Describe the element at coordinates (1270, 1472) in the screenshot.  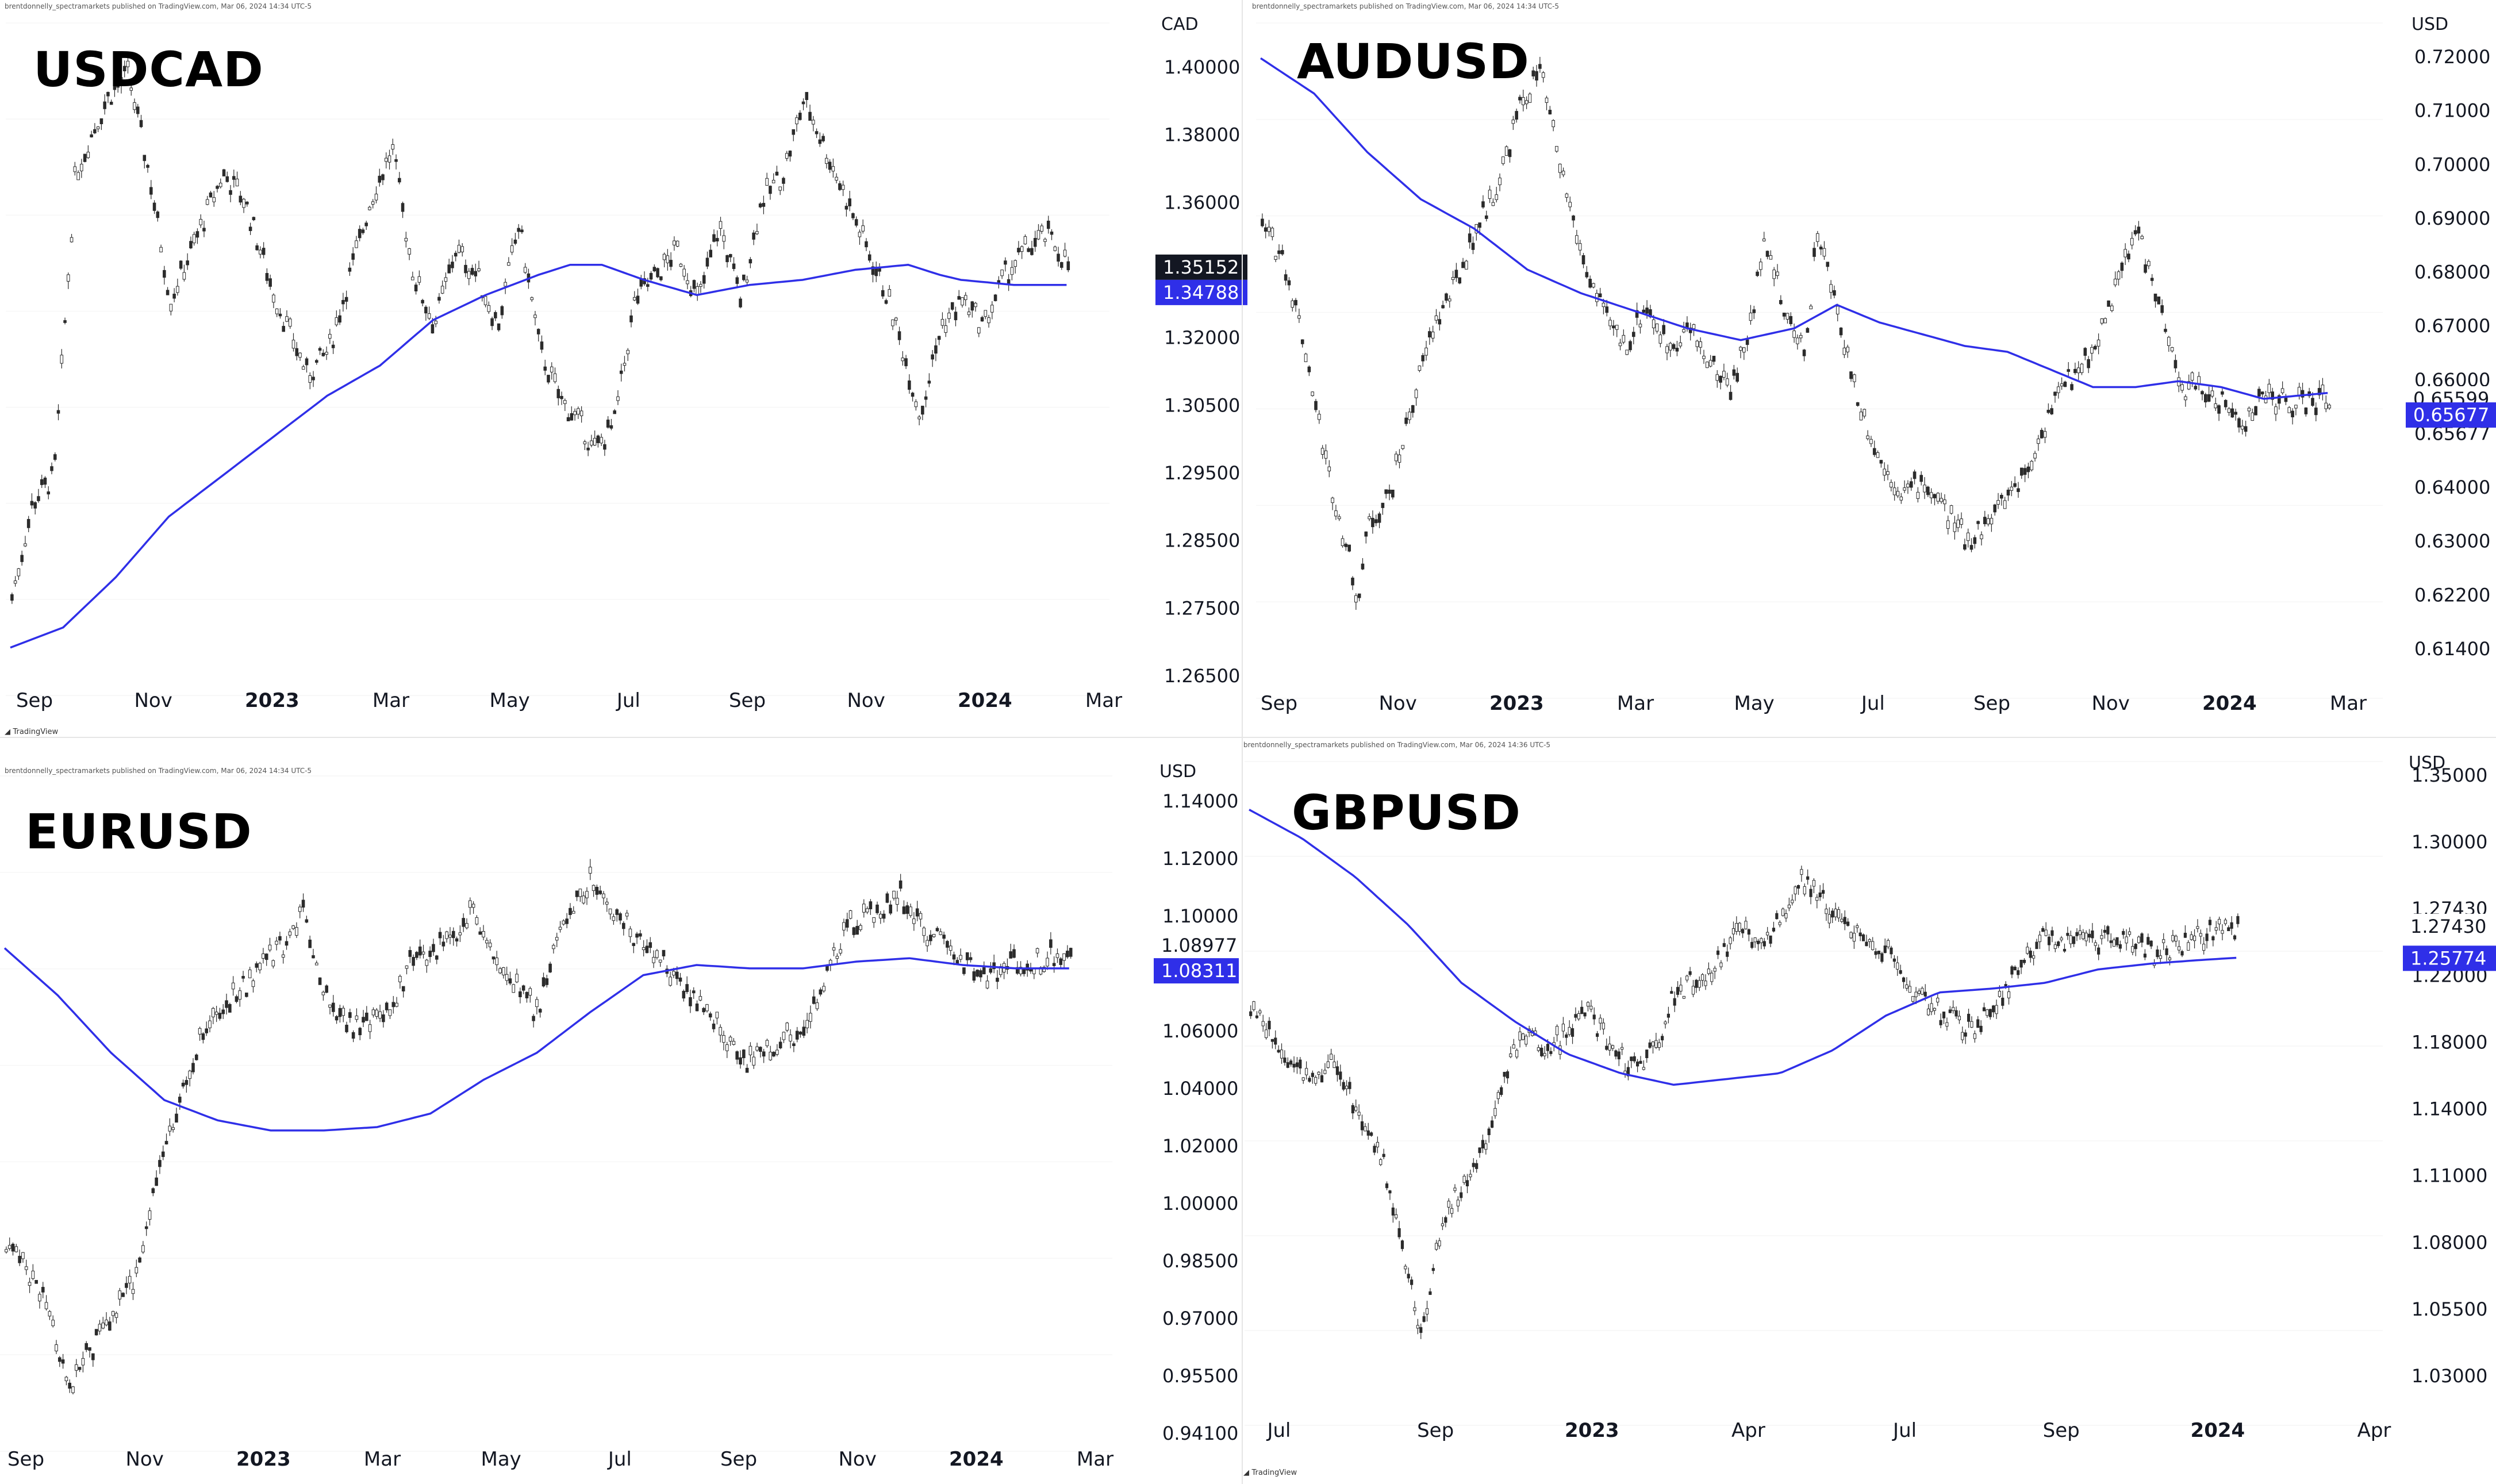
I see `tradingview-footer-logo: ◢ TradingView` at that location.